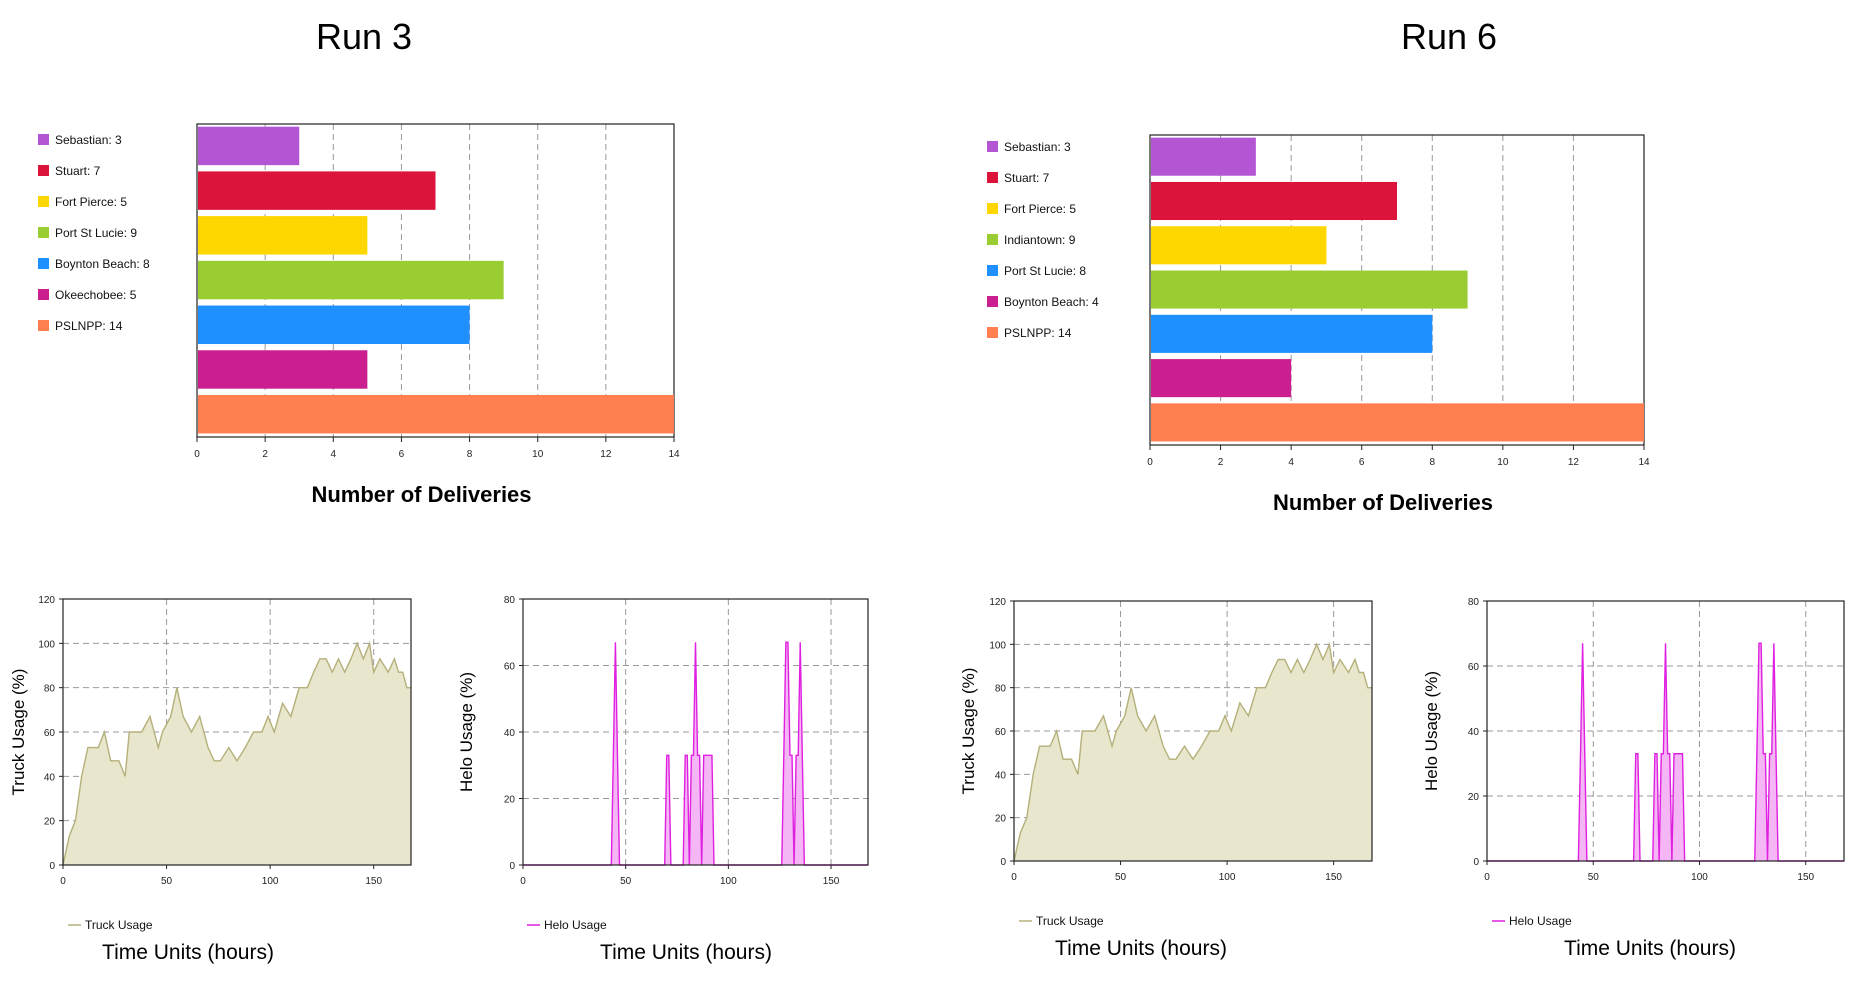  I want to click on run6-truck-ytick-label: 20, so click(1001, 819).